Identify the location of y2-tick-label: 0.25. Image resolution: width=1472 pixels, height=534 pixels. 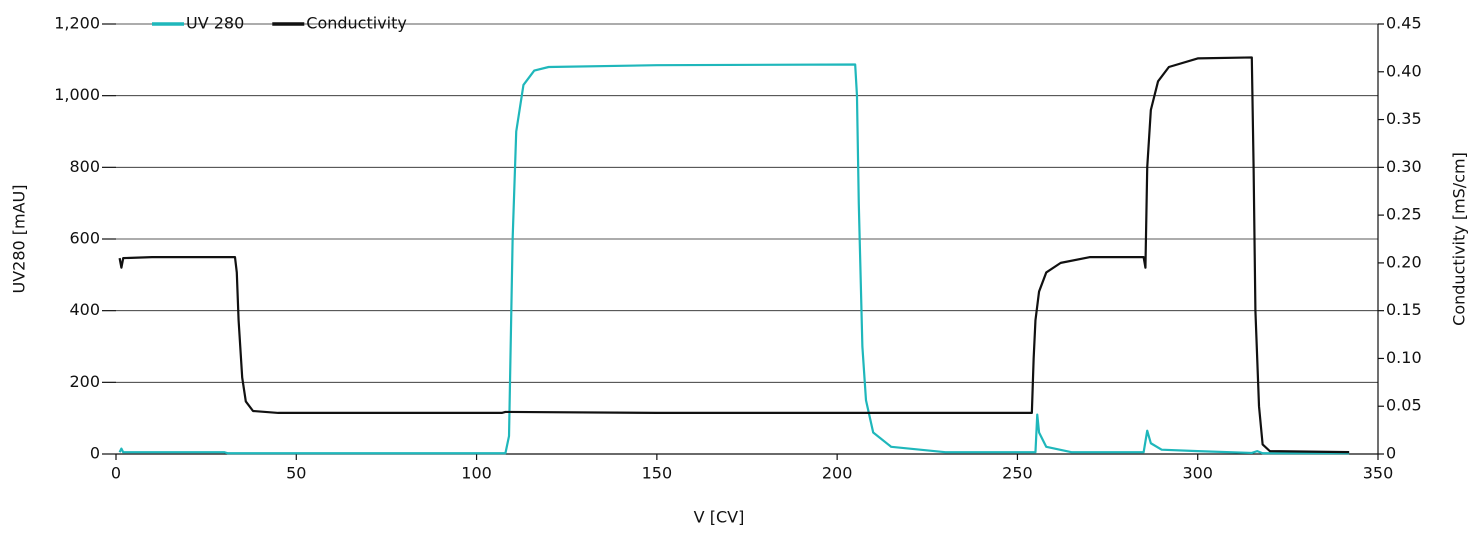
(1404, 214).